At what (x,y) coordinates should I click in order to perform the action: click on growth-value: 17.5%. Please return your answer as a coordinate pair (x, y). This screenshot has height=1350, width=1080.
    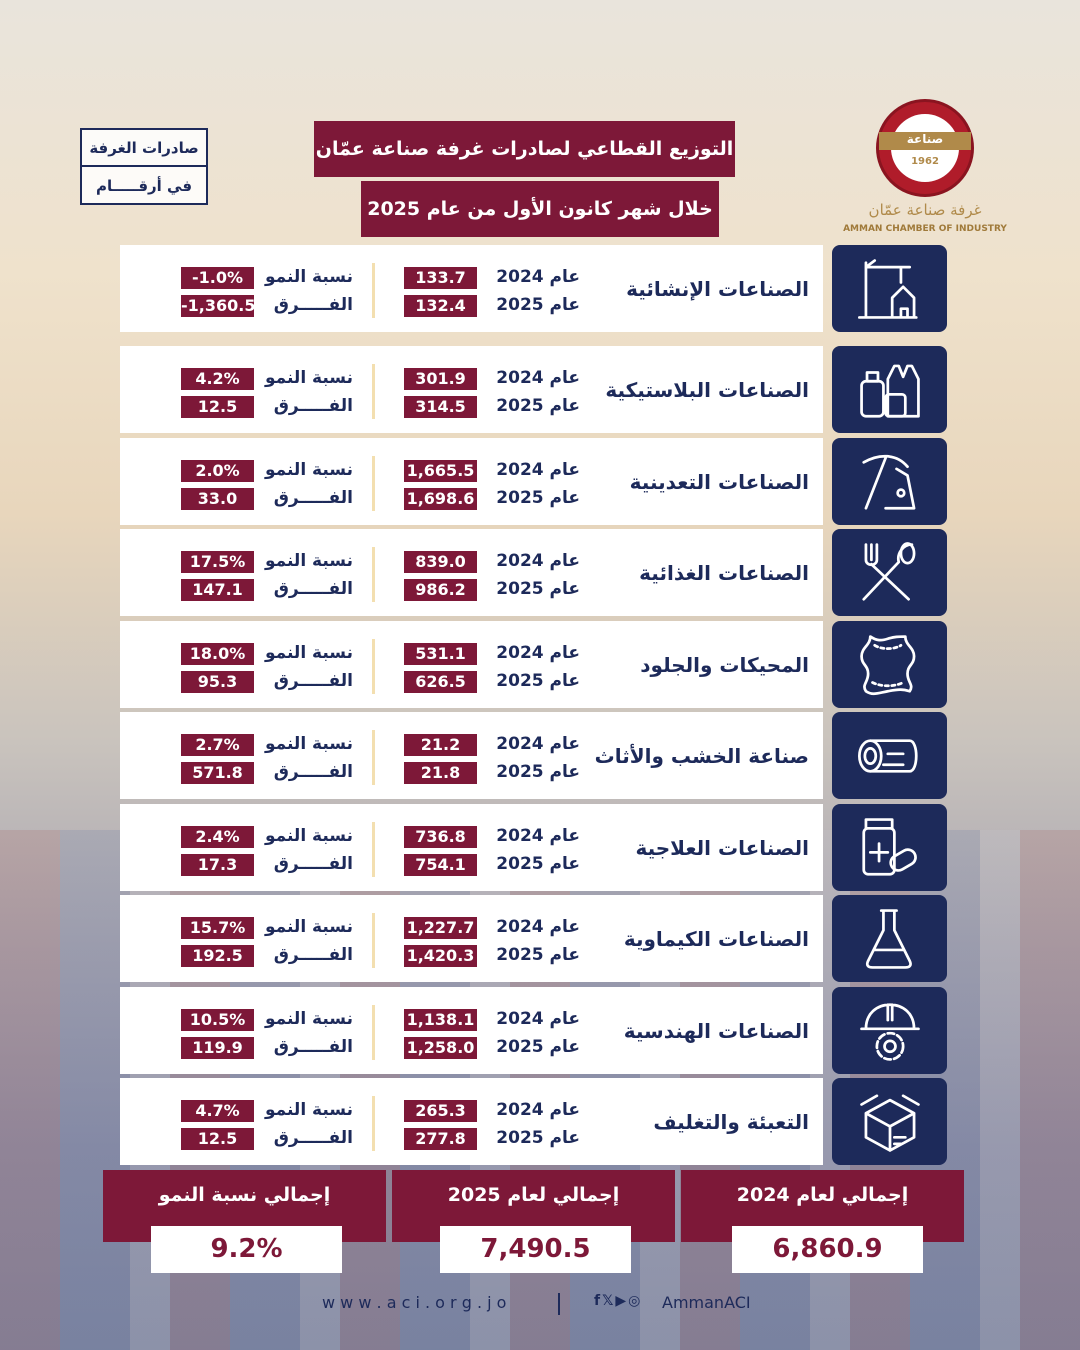
    Looking at the image, I should click on (217, 562).